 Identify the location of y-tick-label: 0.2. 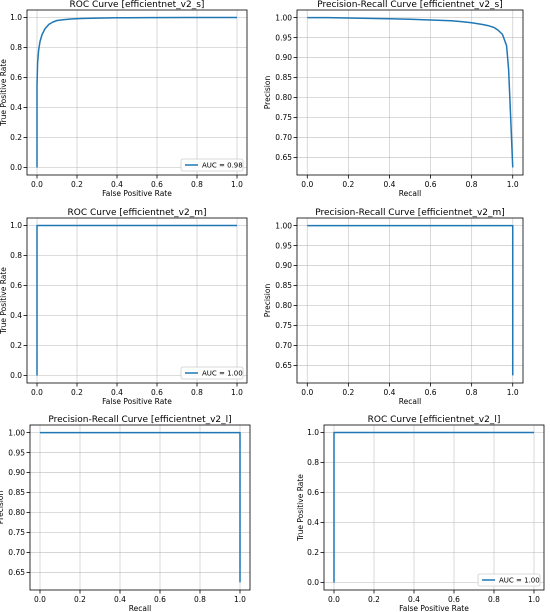
(16, 137).